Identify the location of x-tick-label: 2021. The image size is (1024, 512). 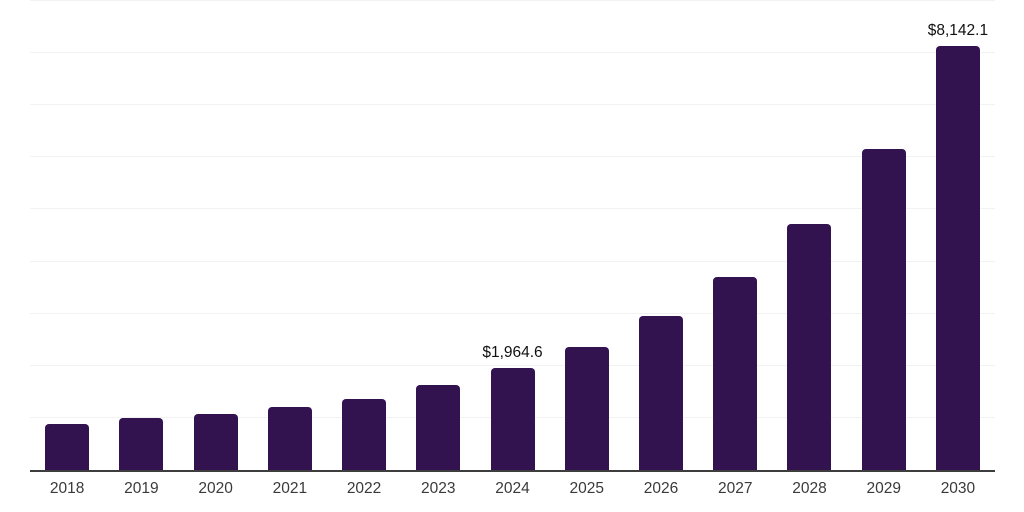
(290, 488).